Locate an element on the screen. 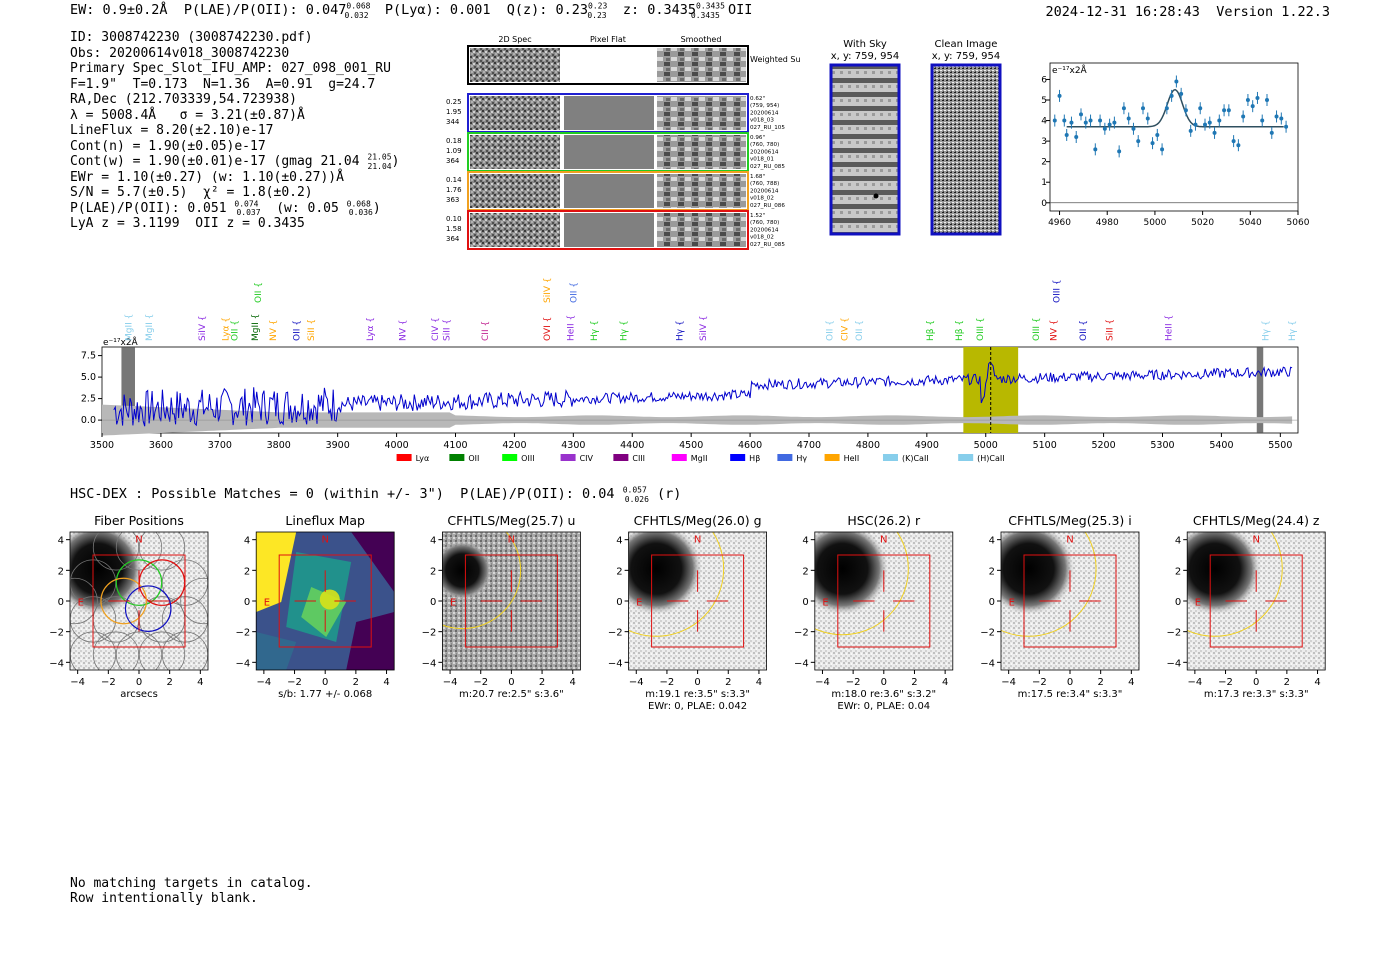 The width and height of the screenshot is (1400, 953). lineflux-patch is located at coordinates (370, 641).